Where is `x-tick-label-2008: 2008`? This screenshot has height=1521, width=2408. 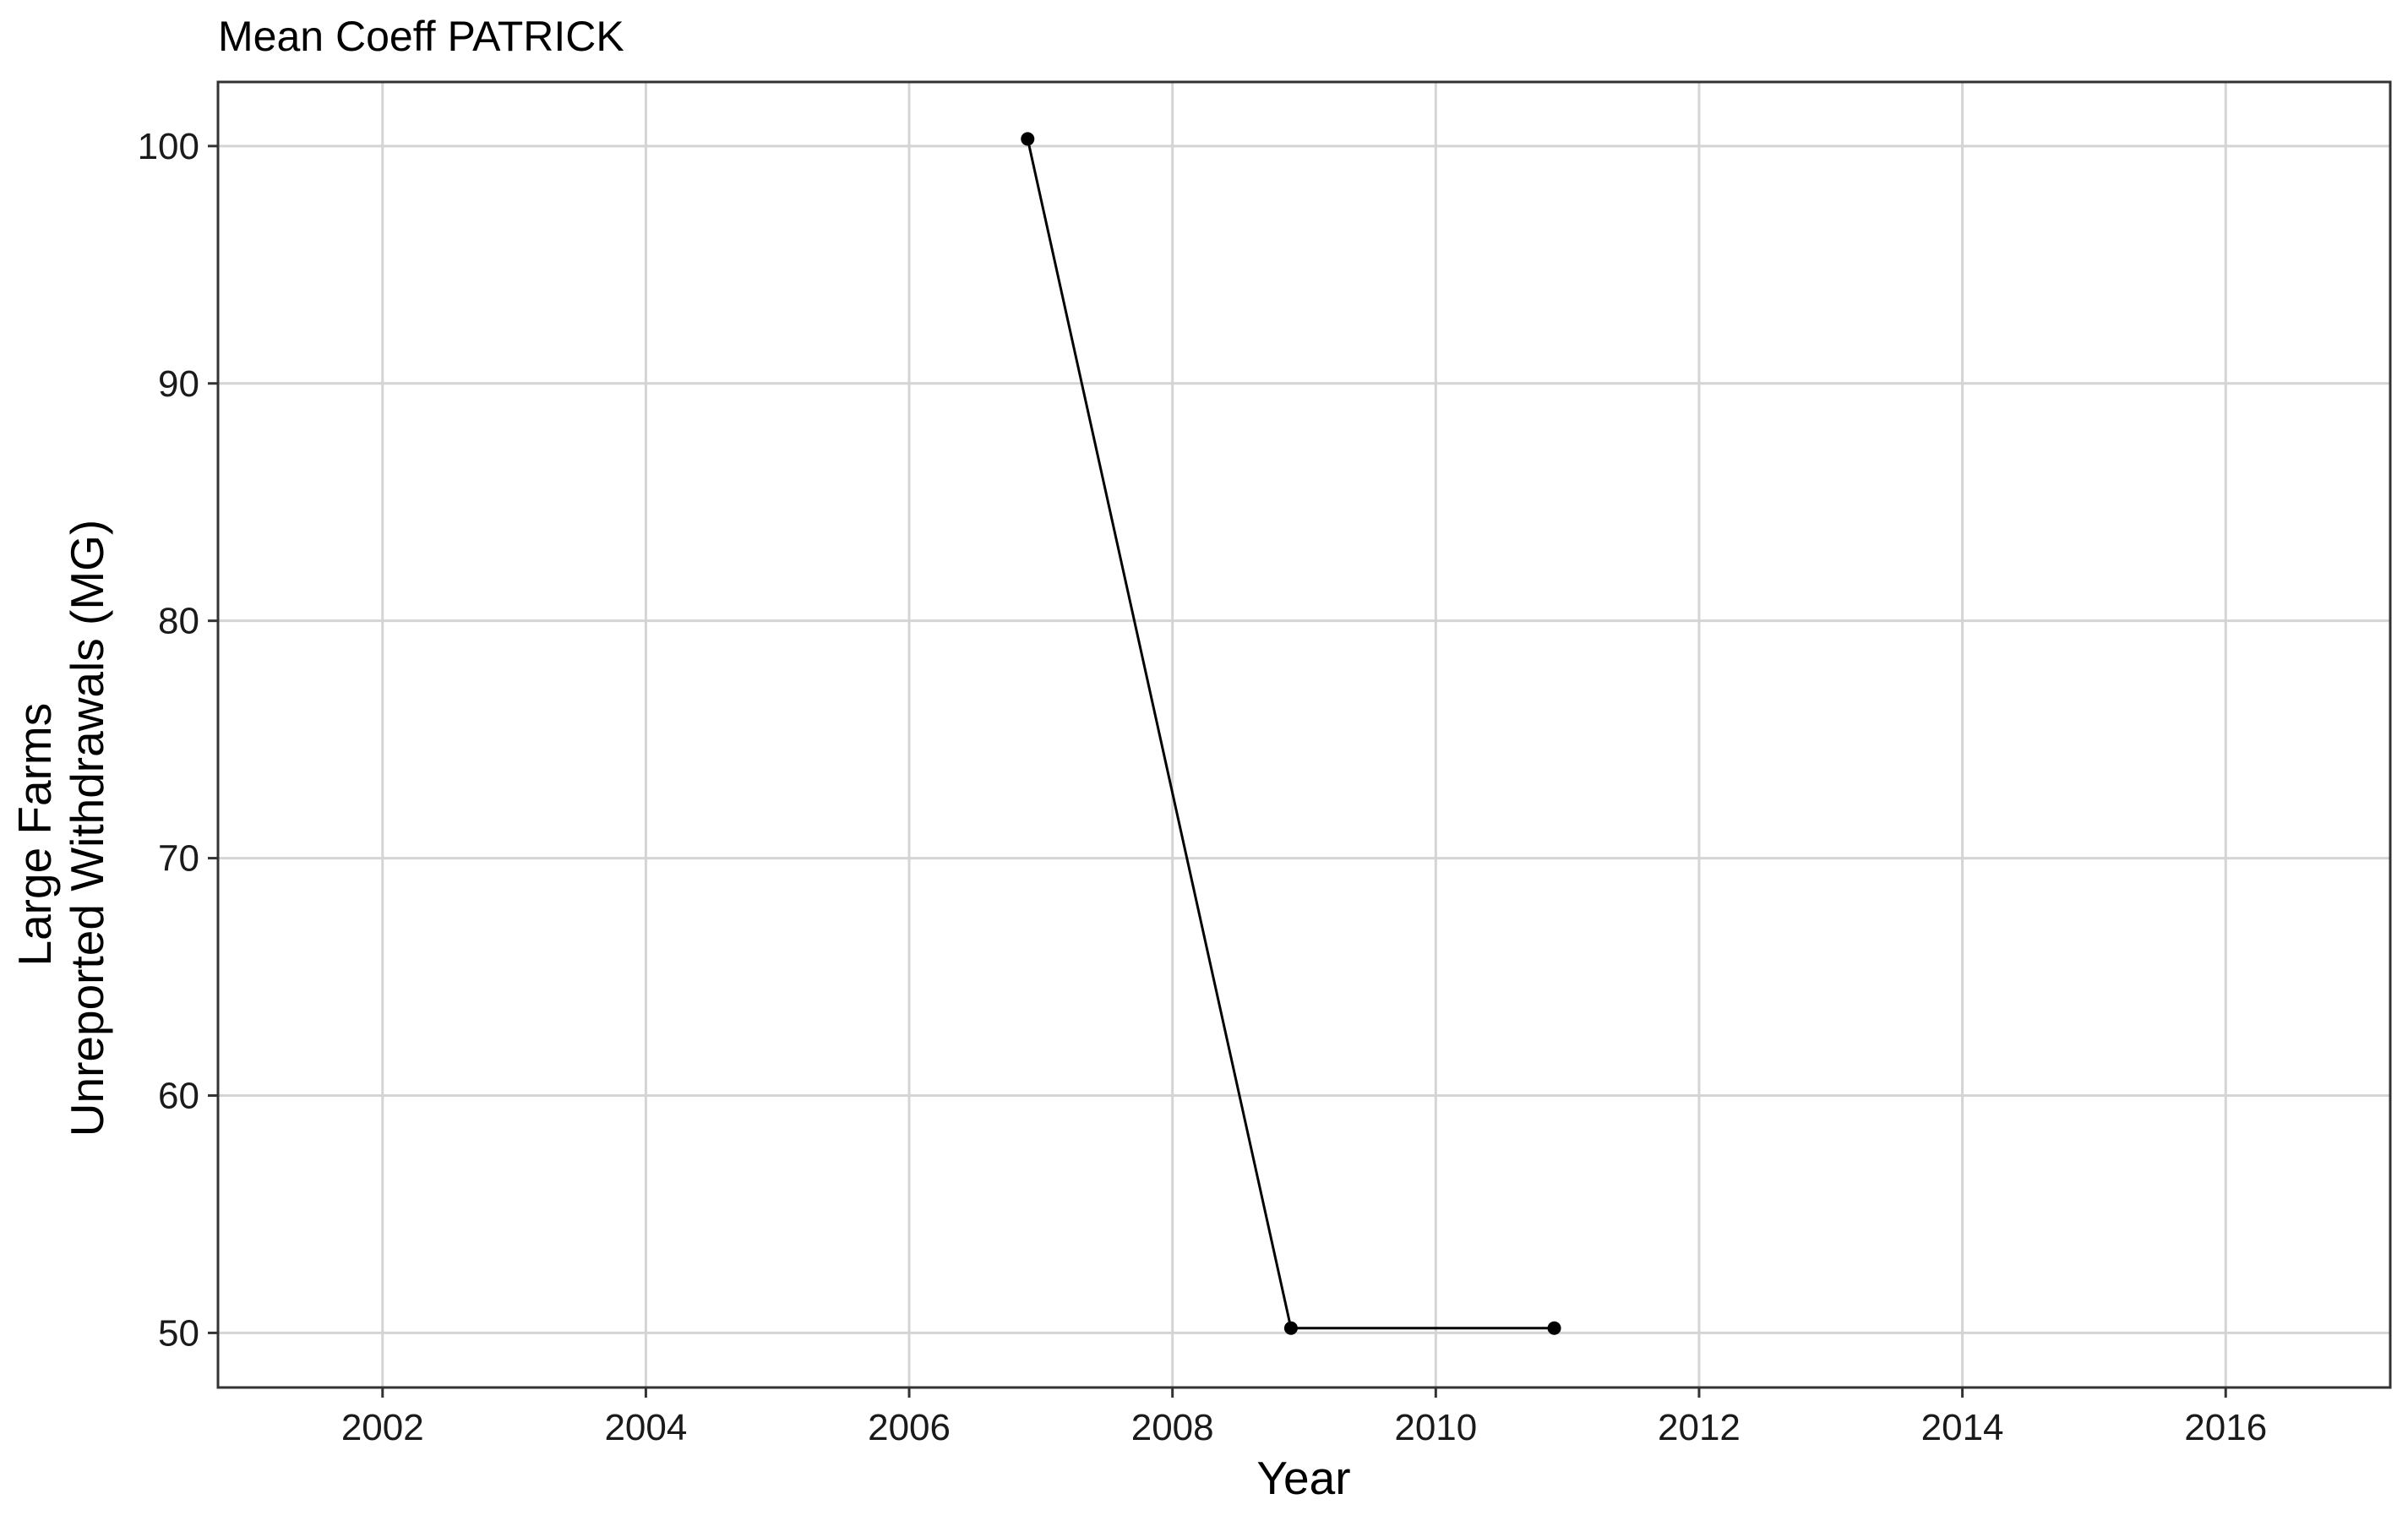
x-tick-label-2008: 2008 is located at coordinates (1172, 1427).